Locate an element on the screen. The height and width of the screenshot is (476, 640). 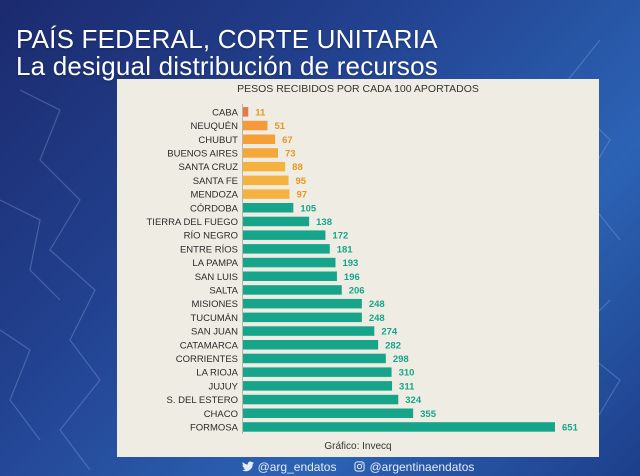
instagram-icon is located at coordinates (360, 466).